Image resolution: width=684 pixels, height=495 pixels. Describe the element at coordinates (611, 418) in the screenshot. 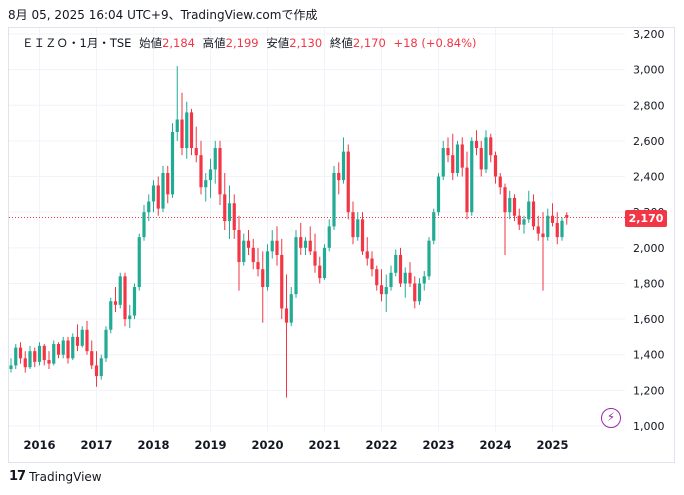

I see `lightning-icon: ⚡` at that location.